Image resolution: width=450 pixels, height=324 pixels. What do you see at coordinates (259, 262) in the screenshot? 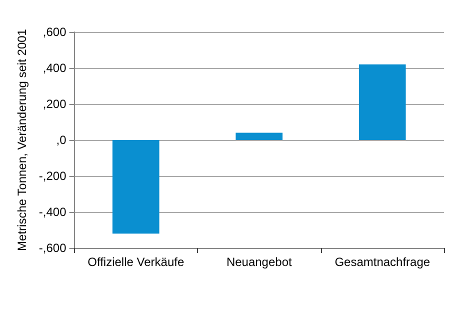
I see `x-tick-label: Neuangebot` at bounding box center [259, 262].